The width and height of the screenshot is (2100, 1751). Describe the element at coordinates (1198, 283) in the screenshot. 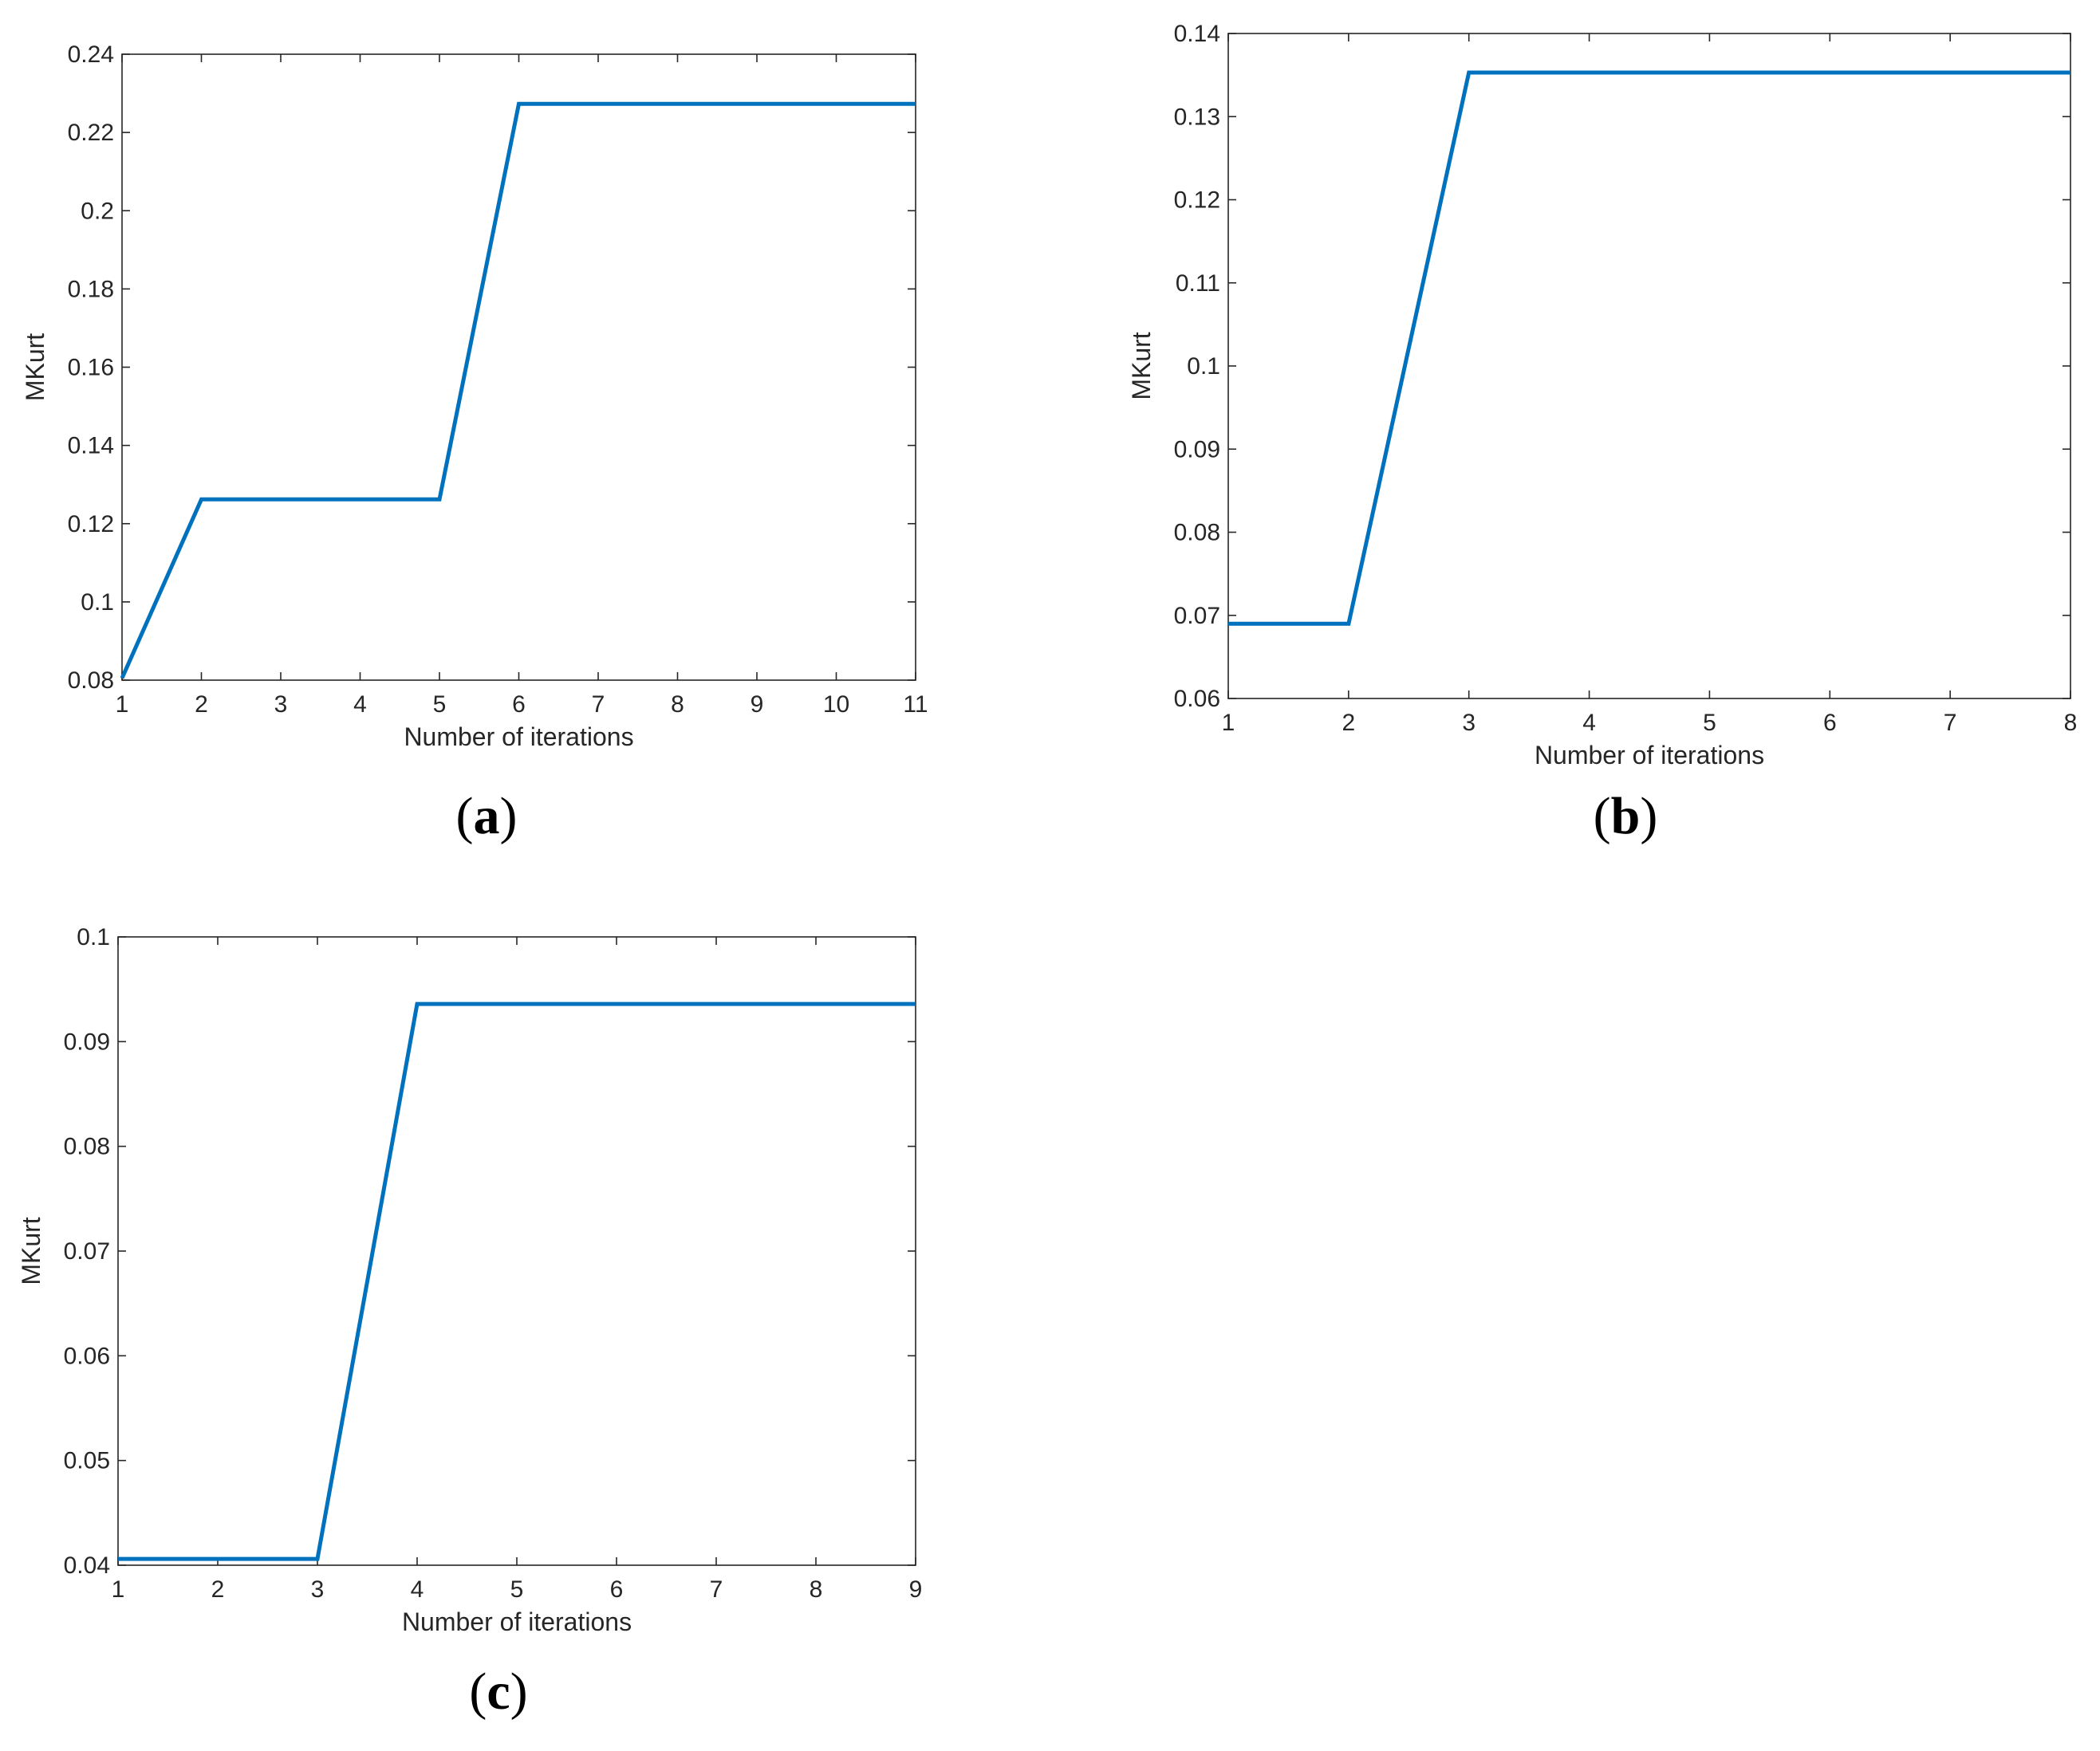

I see `y-tick-label: 0.11` at that location.